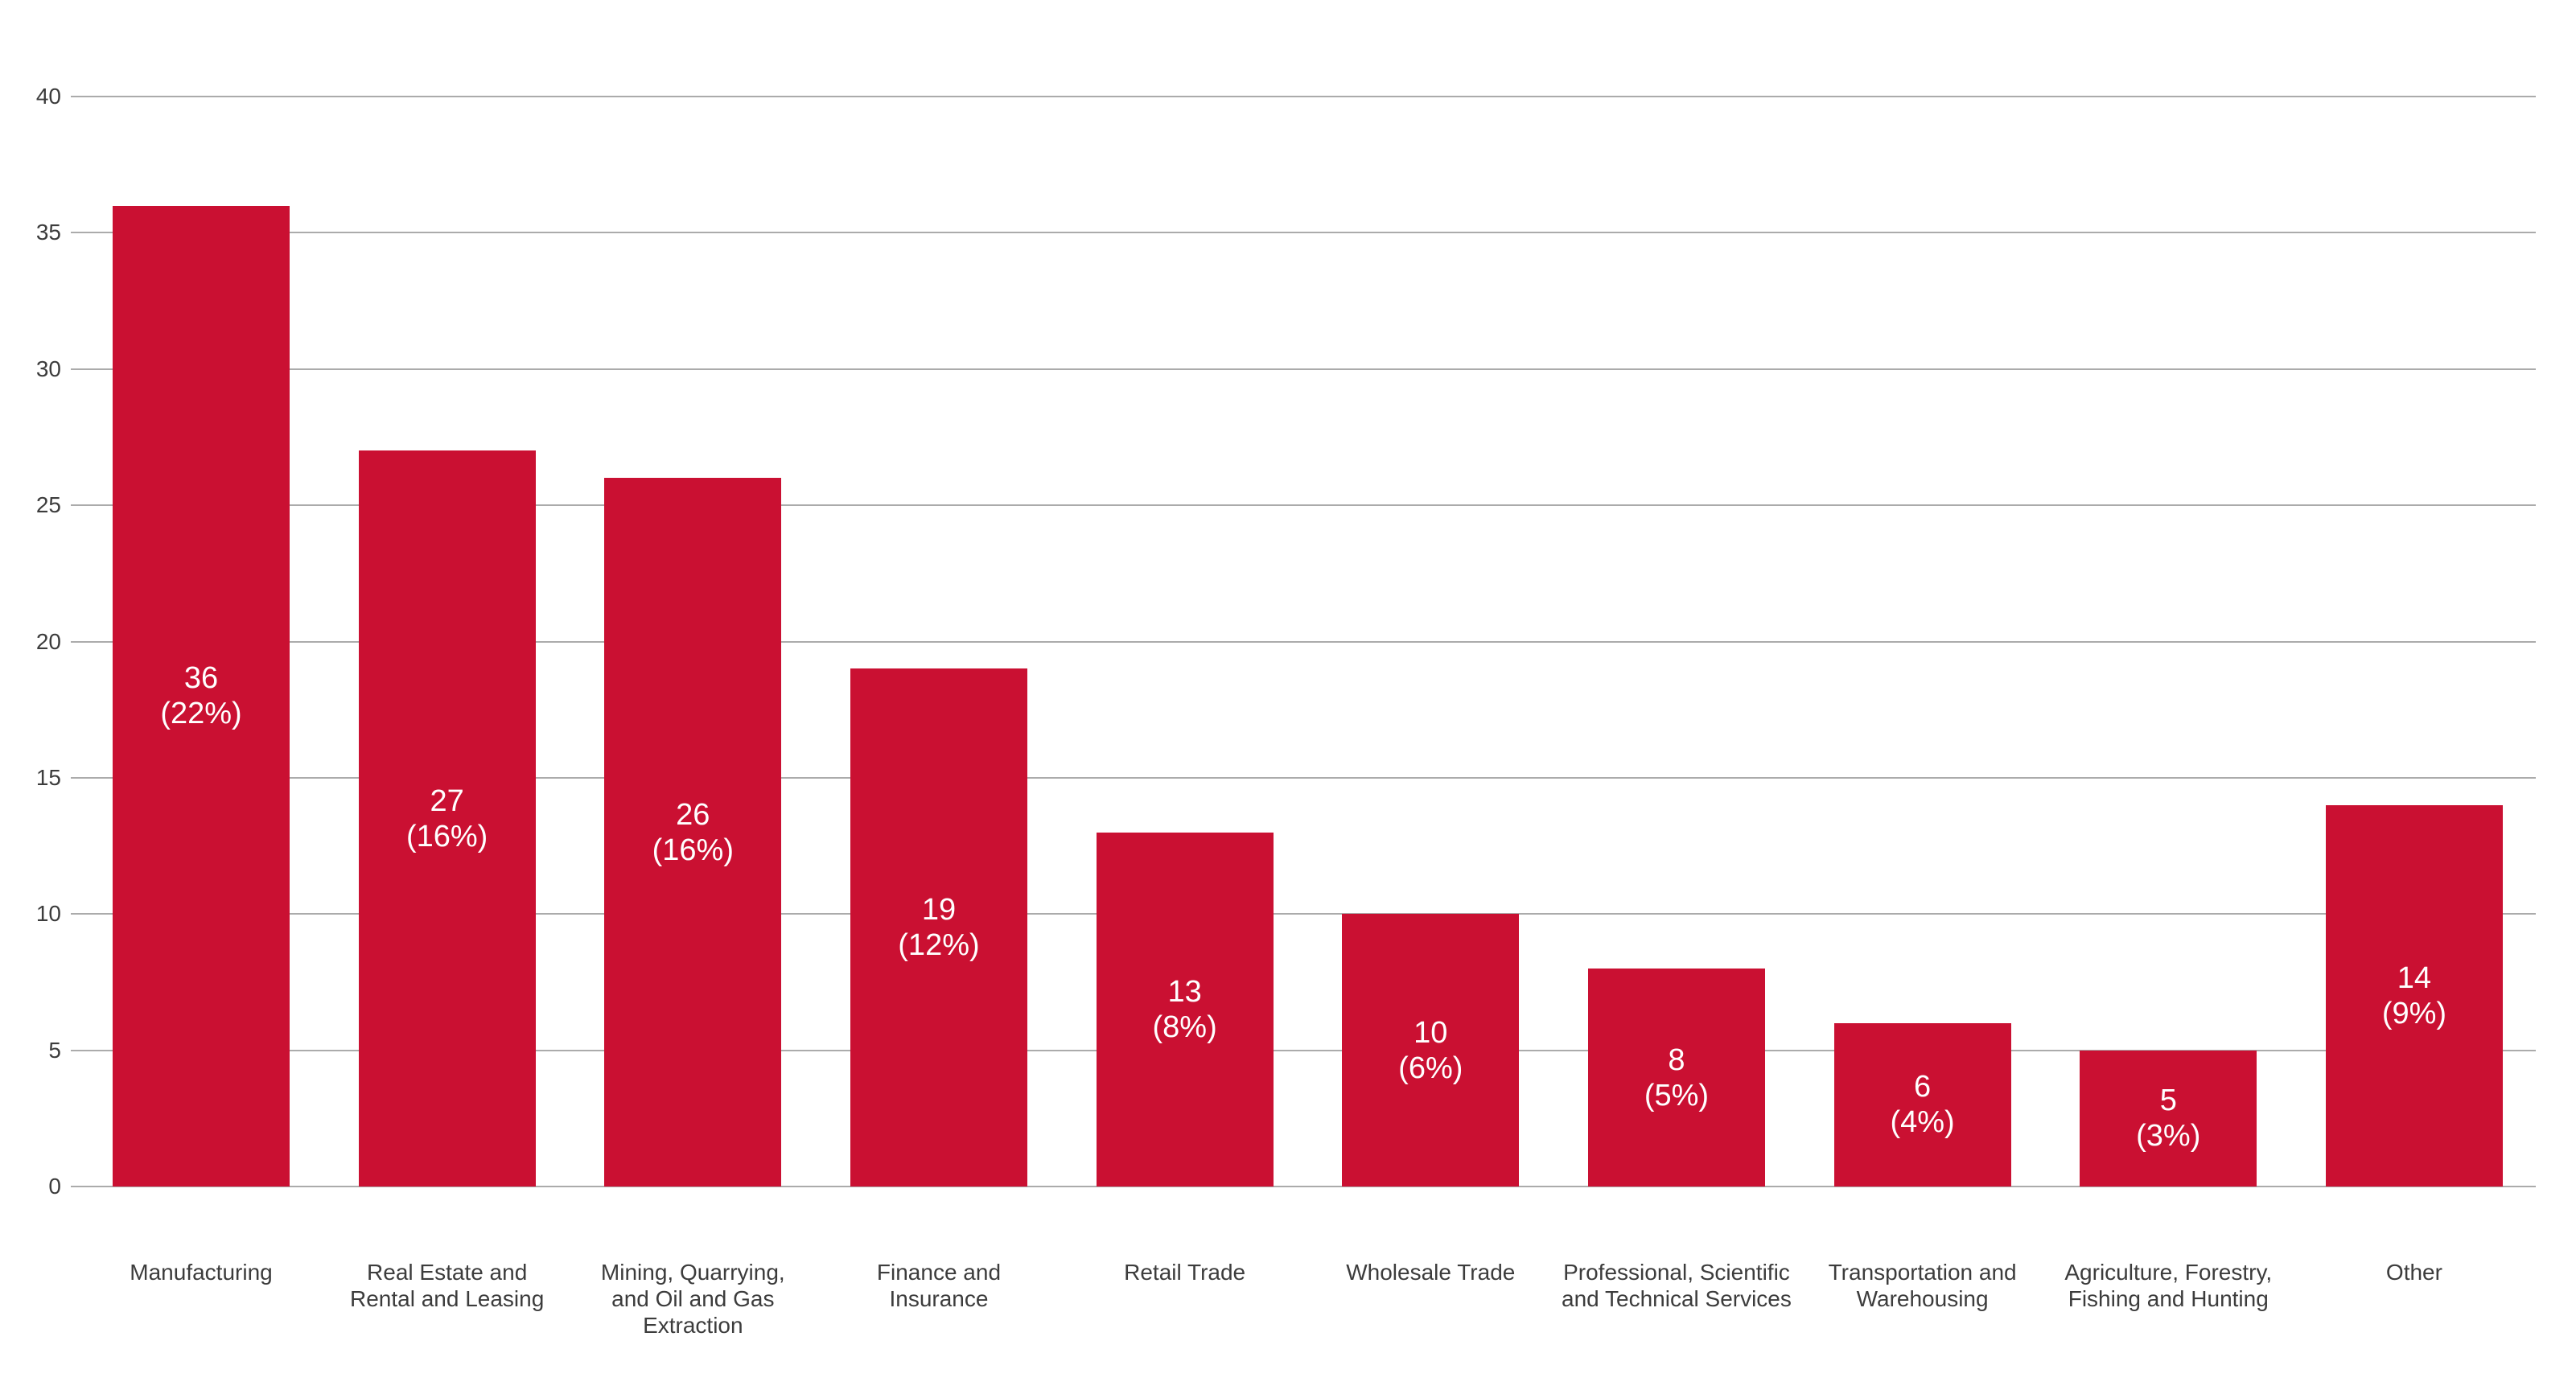  I want to click on bar-value-label: 19 (12%), so click(938, 927).